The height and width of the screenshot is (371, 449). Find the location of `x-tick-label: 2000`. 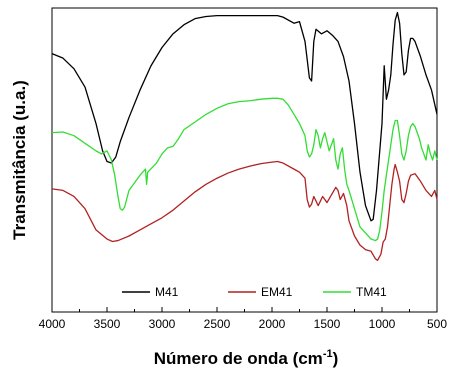

x-tick-label: 2000 is located at coordinates (272, 324).